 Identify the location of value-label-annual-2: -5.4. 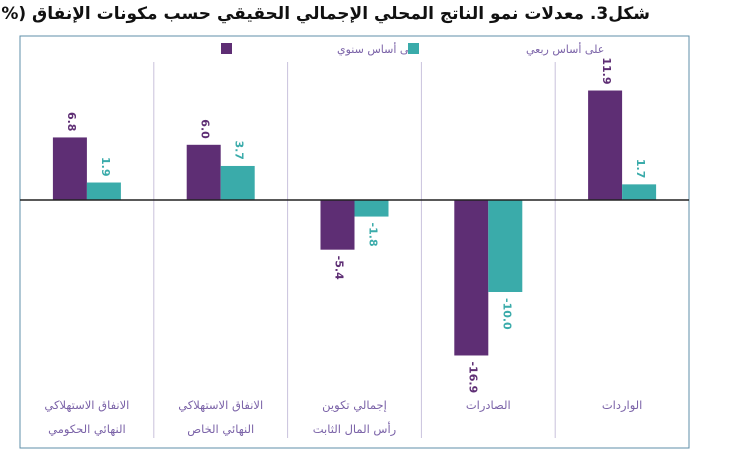
(339, 268).